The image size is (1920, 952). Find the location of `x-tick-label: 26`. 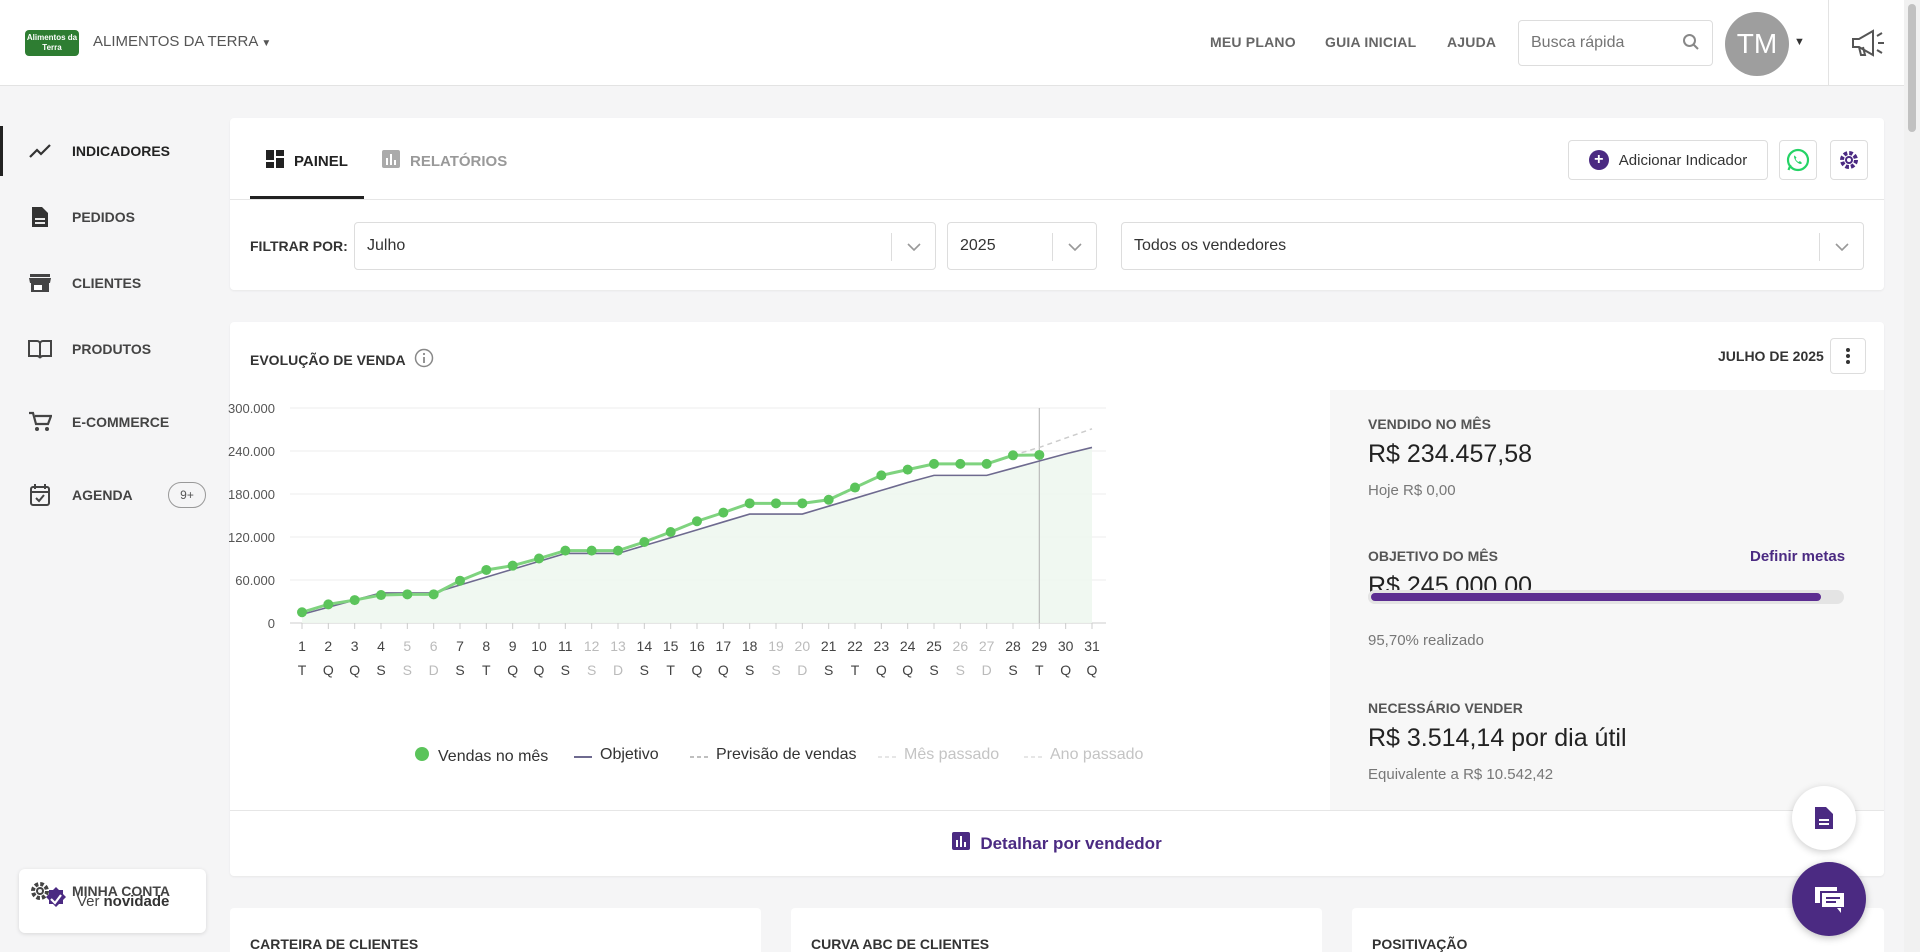

x-tick-label: 26 is located at coordinates (961, 646).